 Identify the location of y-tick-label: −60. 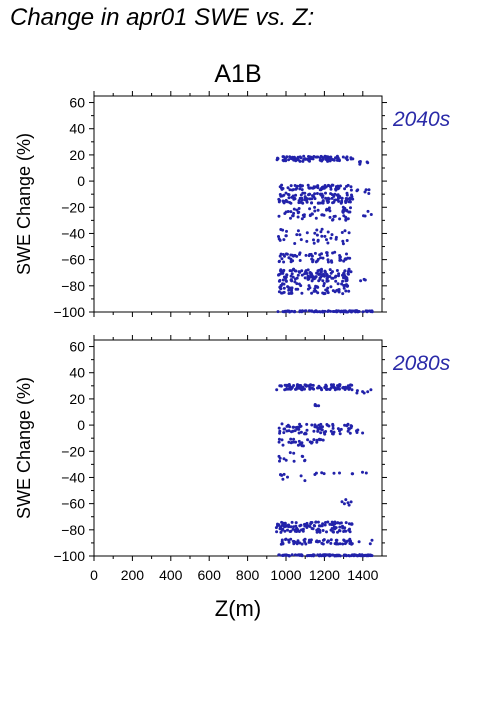
(73, 504).